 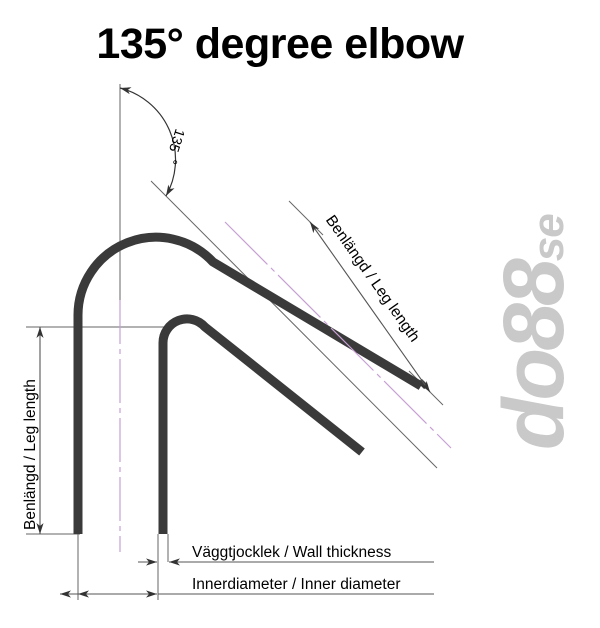 I want to click on angle-degree-symbol: °, so click(x=172, y=161).